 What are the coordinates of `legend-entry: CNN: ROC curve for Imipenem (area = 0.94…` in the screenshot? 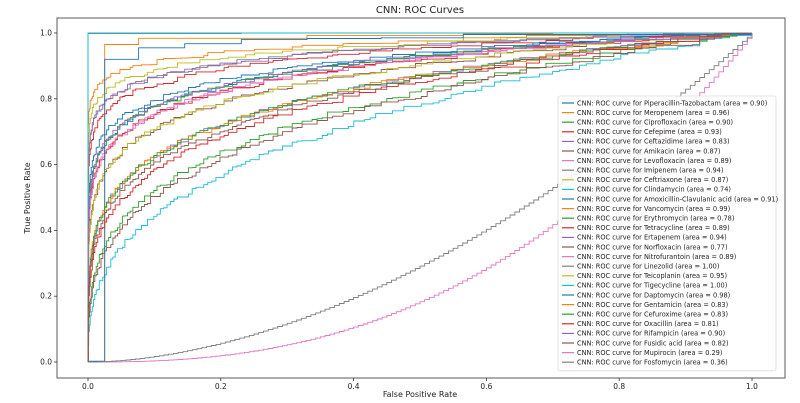 It's located at (650, 171).